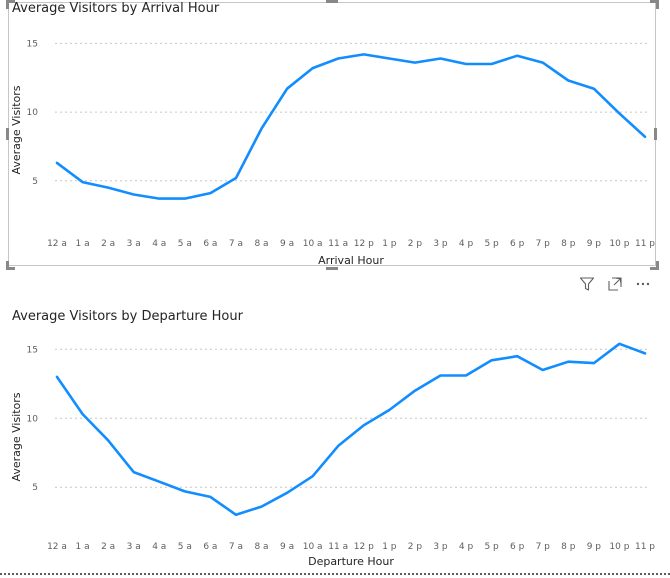  Describe the element at coordinates (517, 244) in the screenshot. I see `x-tick-label: 6 p` at that location.